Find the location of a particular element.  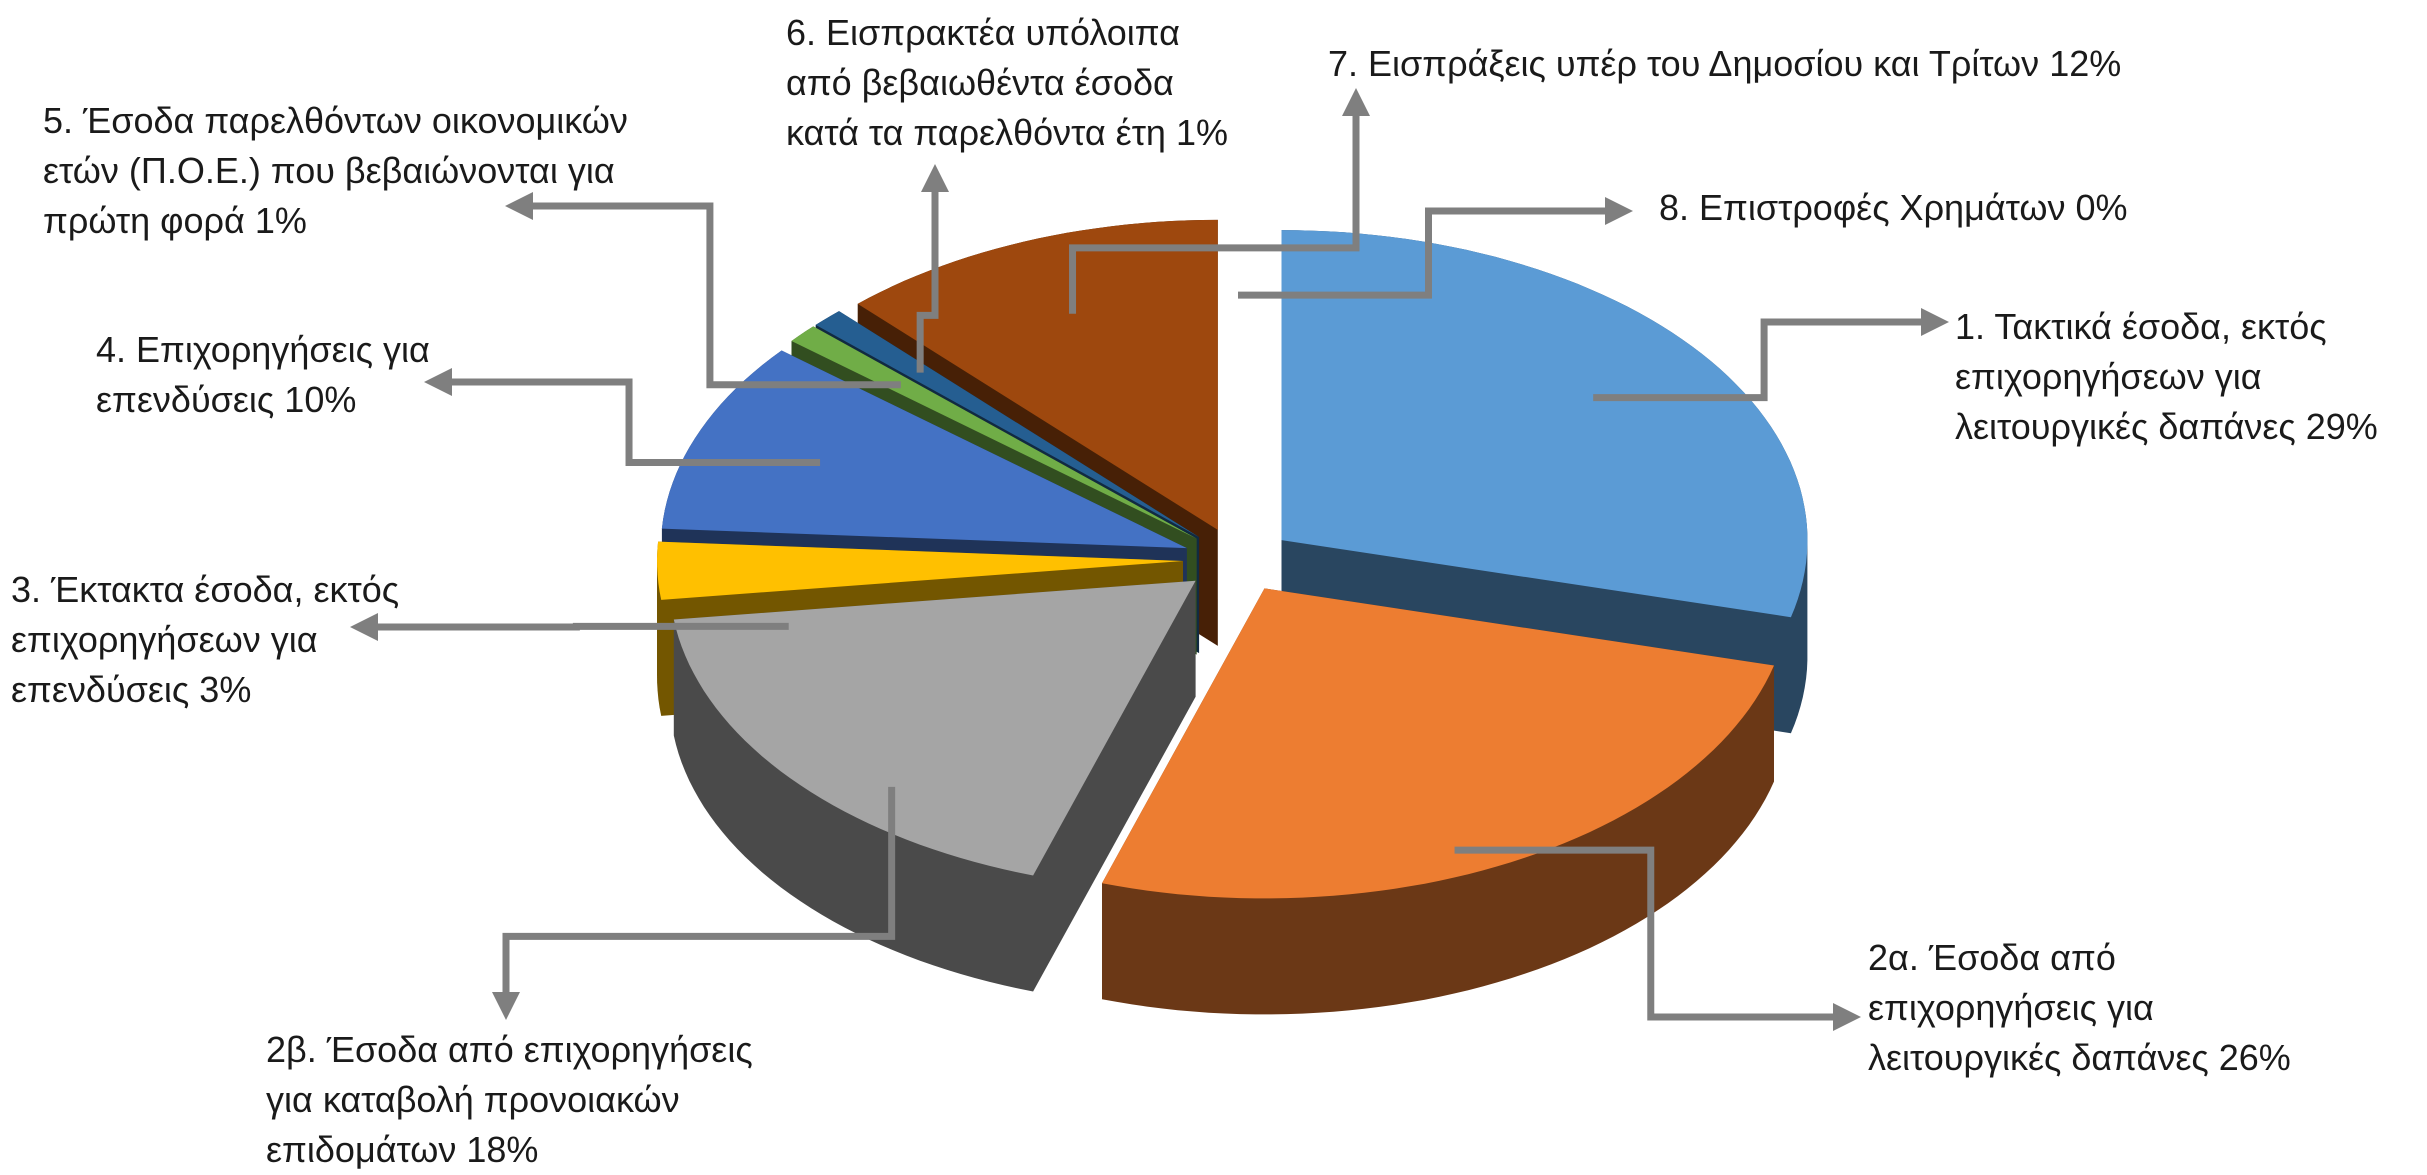

label-value: 0% is located at coordinates (2101, 207).